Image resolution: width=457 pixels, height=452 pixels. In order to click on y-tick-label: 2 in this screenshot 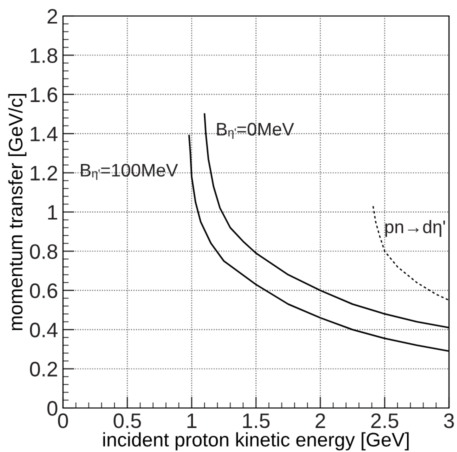, I will do `click(53, 16)`.